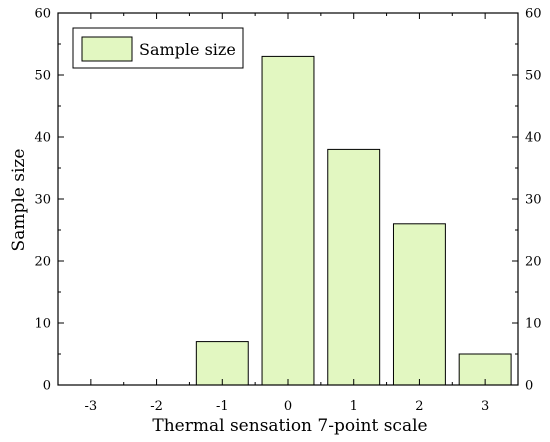 The width and height of the screenshot is (550, 442). Describe the element at coordinates (42, 14) in the screenshot. I see `y-tick-label-60: 60` at that location.